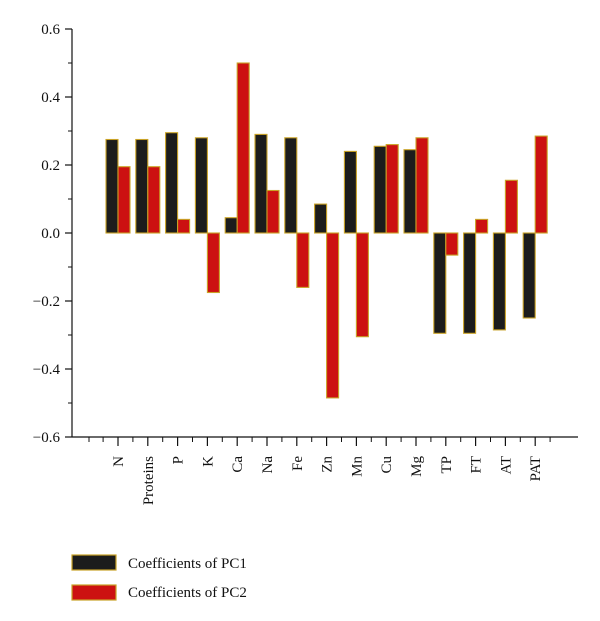 Image resolution: width=600 pixels, height=621 pixels. I want to click on bar-pc2-proteins, so click(154, 200).